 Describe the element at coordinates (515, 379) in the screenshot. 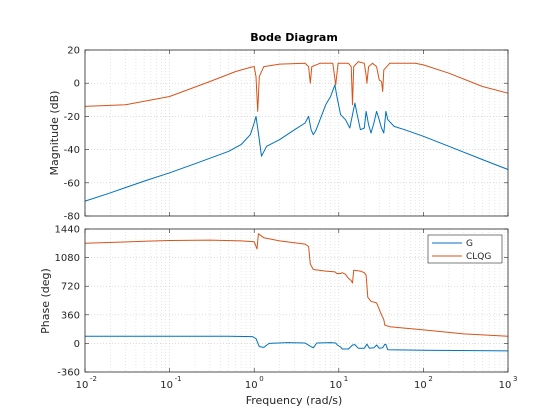

I see `x-tick-exponent: 3` at that location.